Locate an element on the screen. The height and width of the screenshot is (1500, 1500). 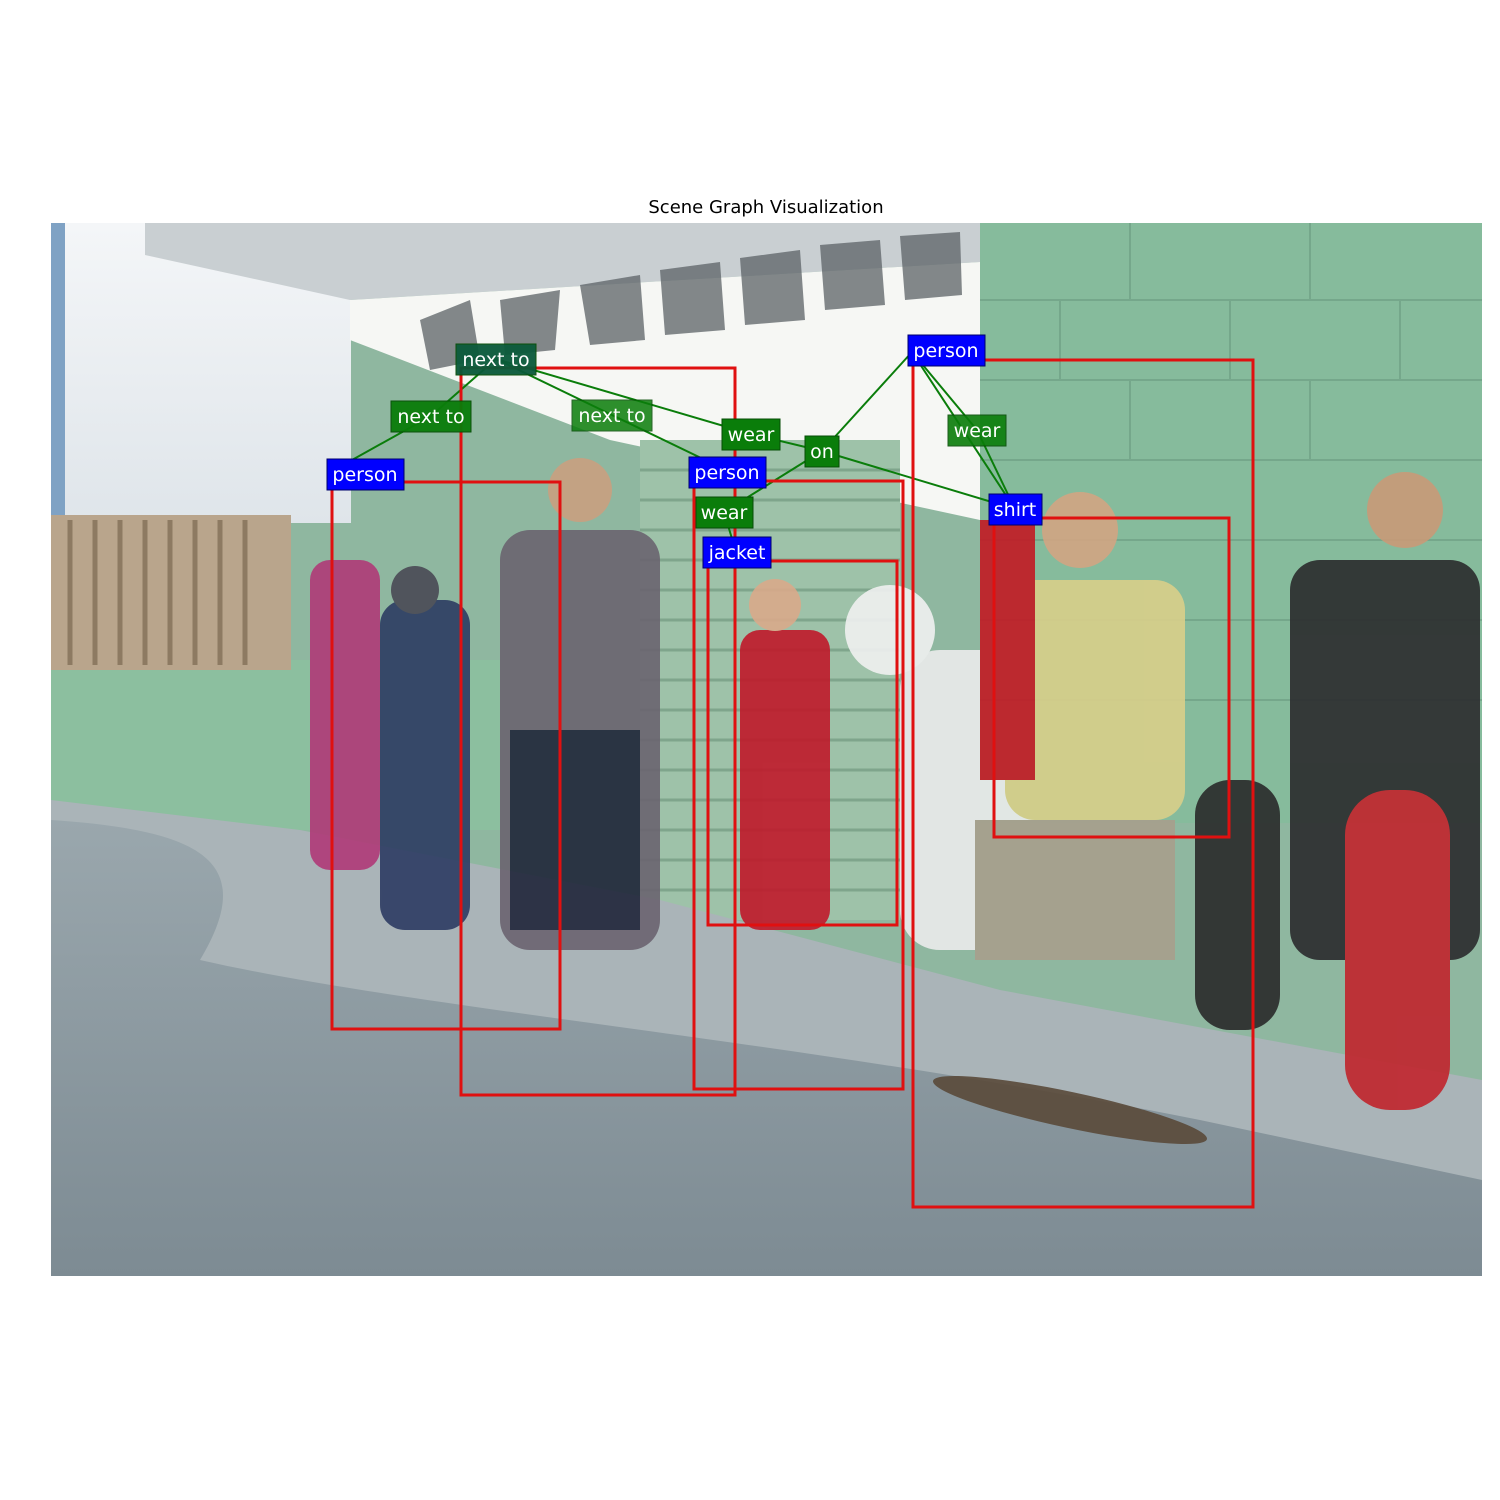
object-label-text: jacket is located at coordinates (737, 553).